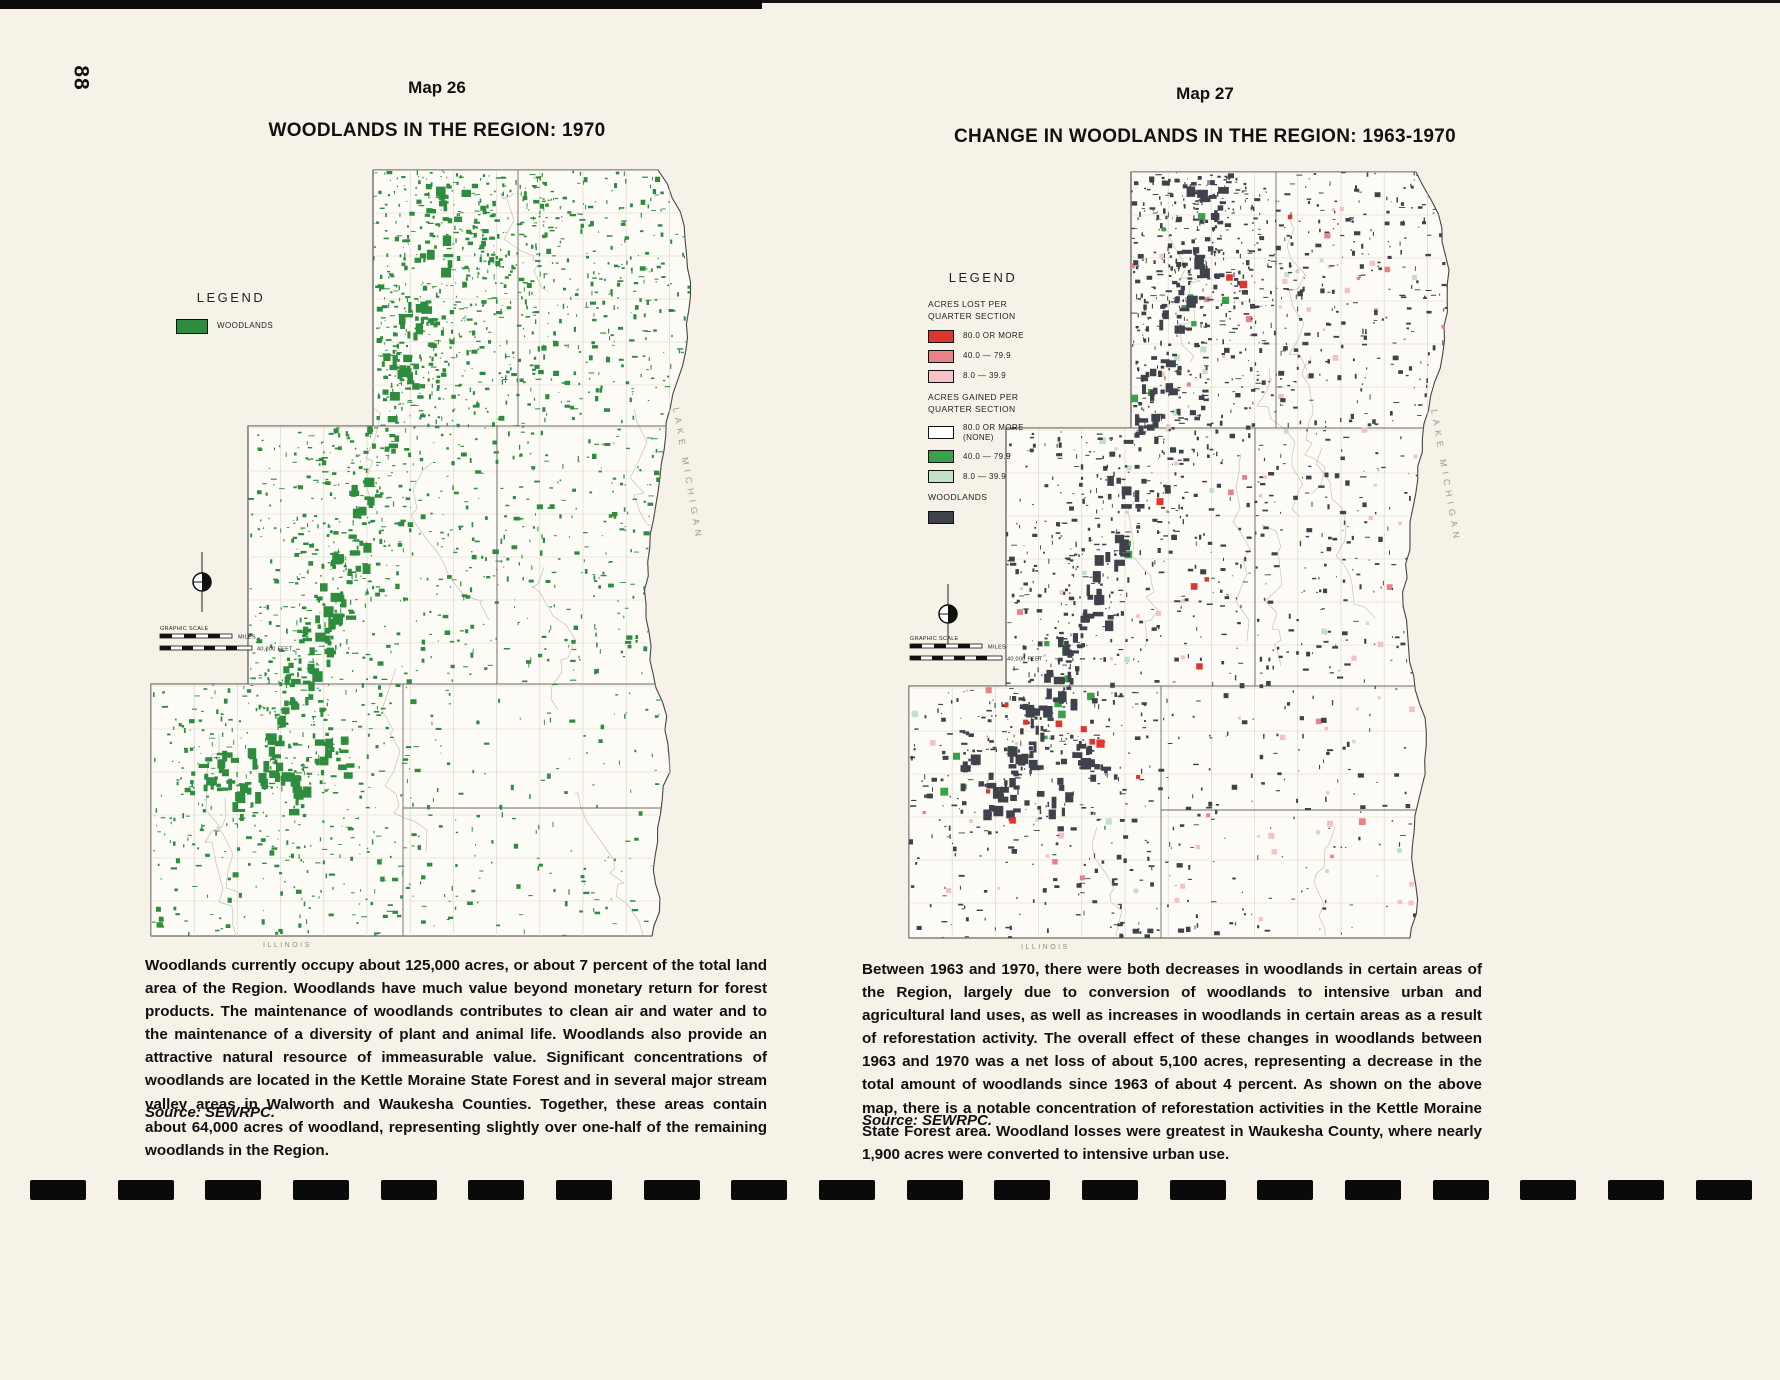 The height and width of the screenshot is (1380, 1780). What do you see at coordinates (941, 433) in the screenshot?
I see `gained-80-swatch` at bounding box center [941, 433].